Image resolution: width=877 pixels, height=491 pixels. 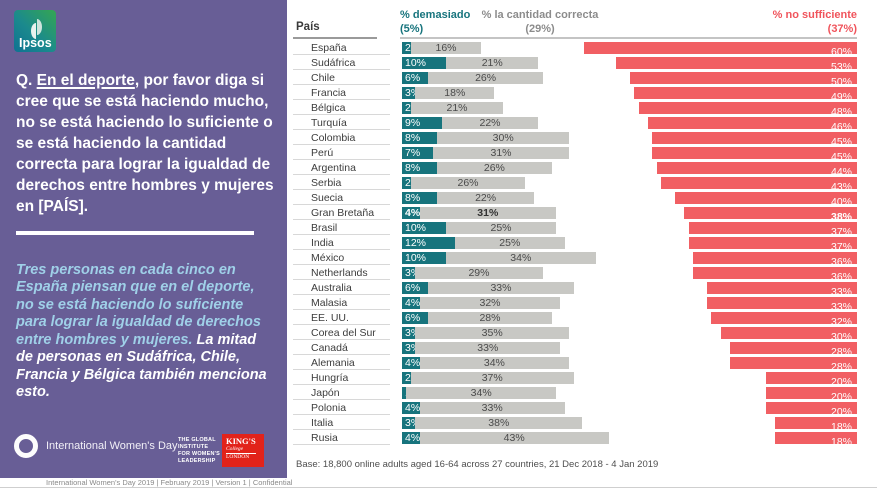 What do you see at coordinates (775, 275) in the screenshot?
I see `not-enough-bar: 36%` at bounding box center [775, 275].